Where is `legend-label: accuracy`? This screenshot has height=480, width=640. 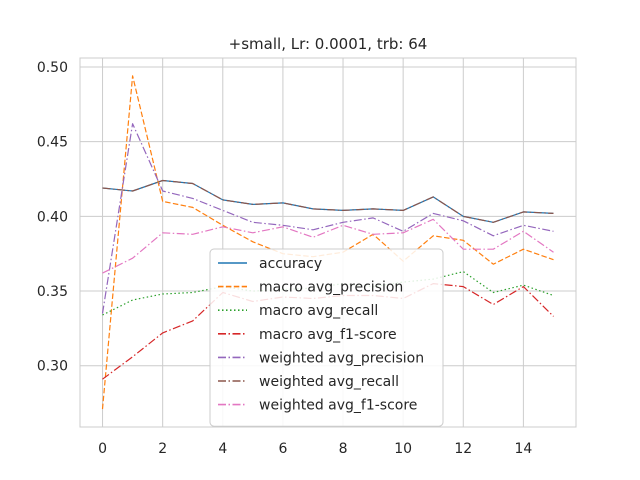
legend-label: accuracy is located at coordinates (290, 264).